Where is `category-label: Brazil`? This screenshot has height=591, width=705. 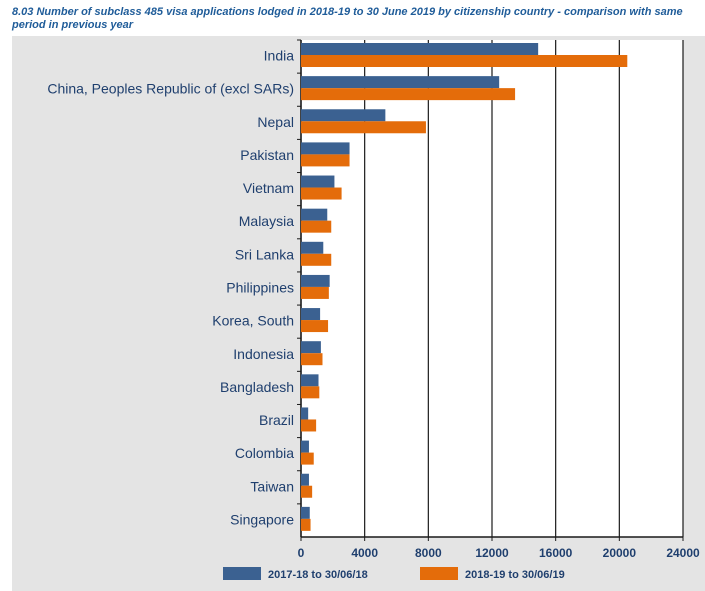
category-label: Brazil is located at coordinates (276, 420).